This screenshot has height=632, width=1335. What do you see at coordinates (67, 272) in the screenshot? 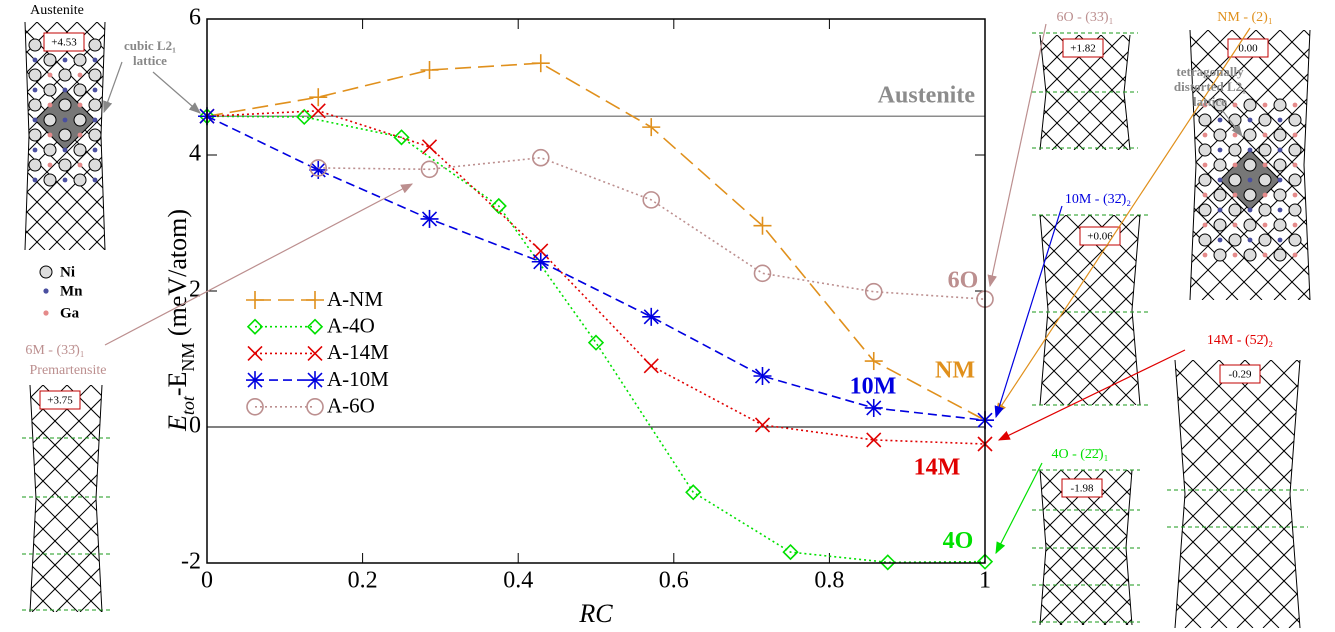
I see `atom-label: Ni` at bounding box center [67, 272].